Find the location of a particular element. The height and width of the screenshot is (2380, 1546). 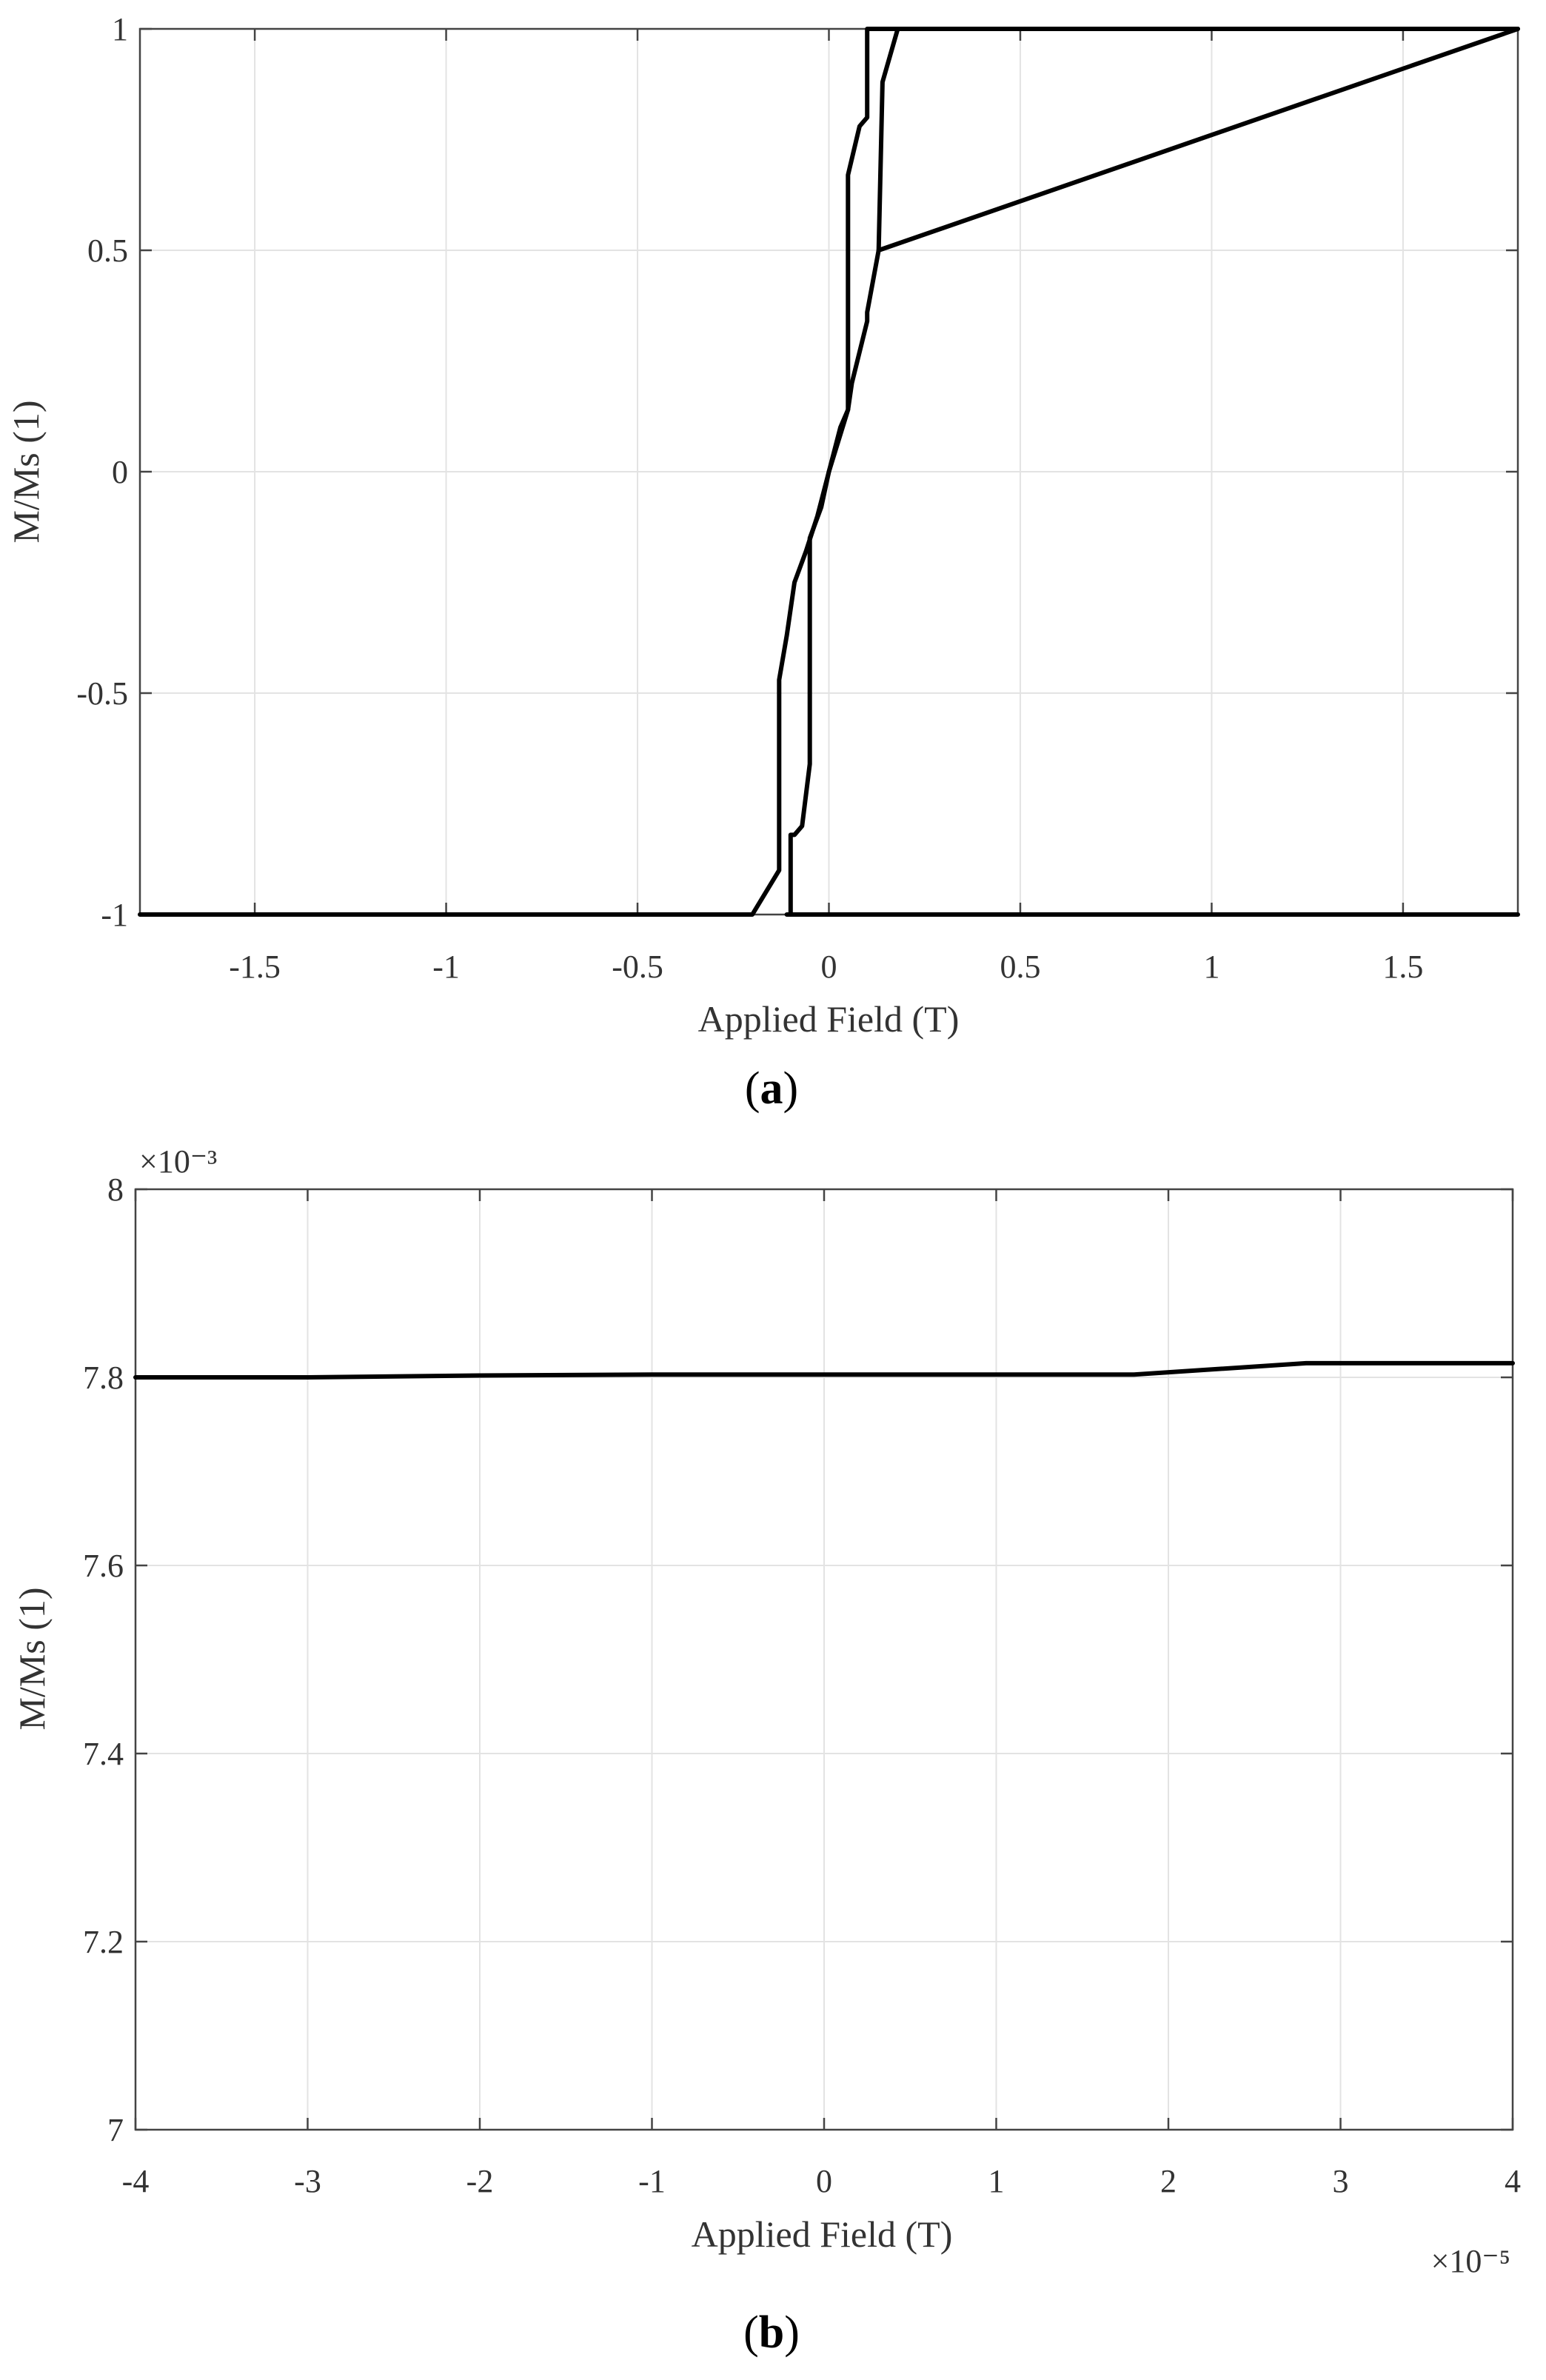

panel-b-x-tick-label: 0 is located at coordinates (824, 2181).